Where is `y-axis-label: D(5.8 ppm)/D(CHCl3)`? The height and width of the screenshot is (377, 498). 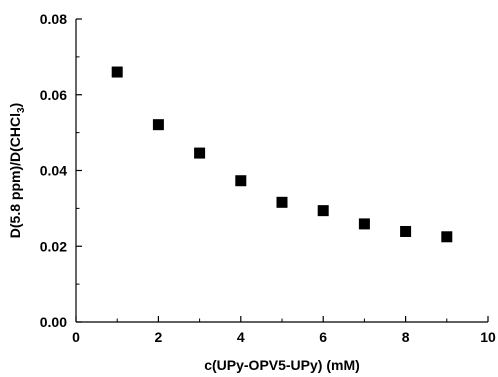 y-axis-label: D(5.8 ppm)/D(CHCl3) is located at coordinates (17, 170).